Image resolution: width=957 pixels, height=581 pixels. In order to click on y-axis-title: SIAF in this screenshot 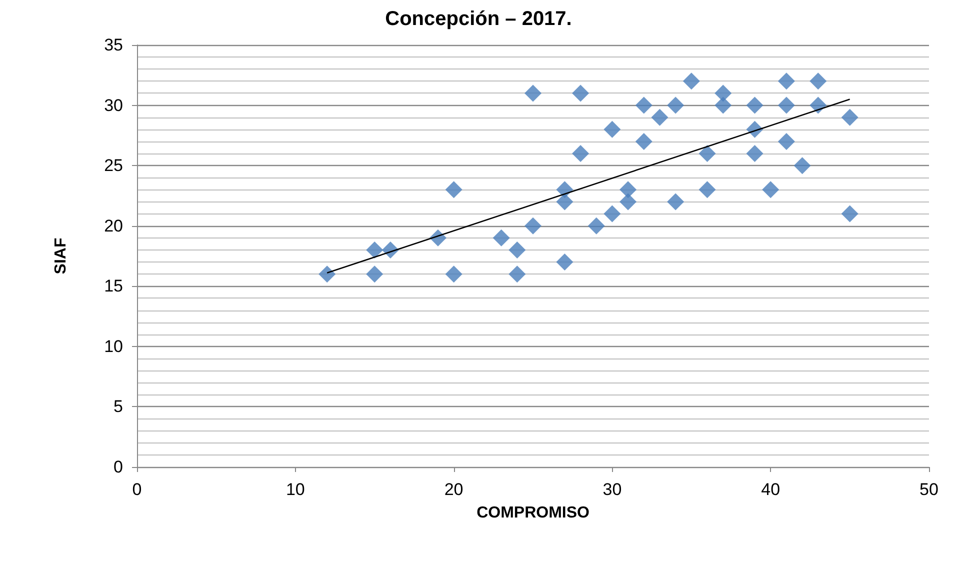, I will do `click(61, 256)`.